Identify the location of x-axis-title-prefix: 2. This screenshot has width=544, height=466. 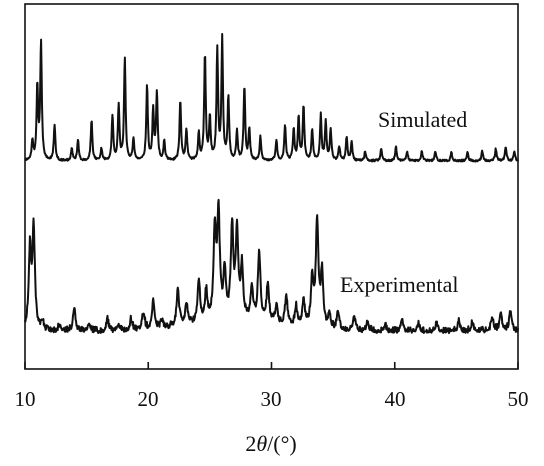
(250, 443).